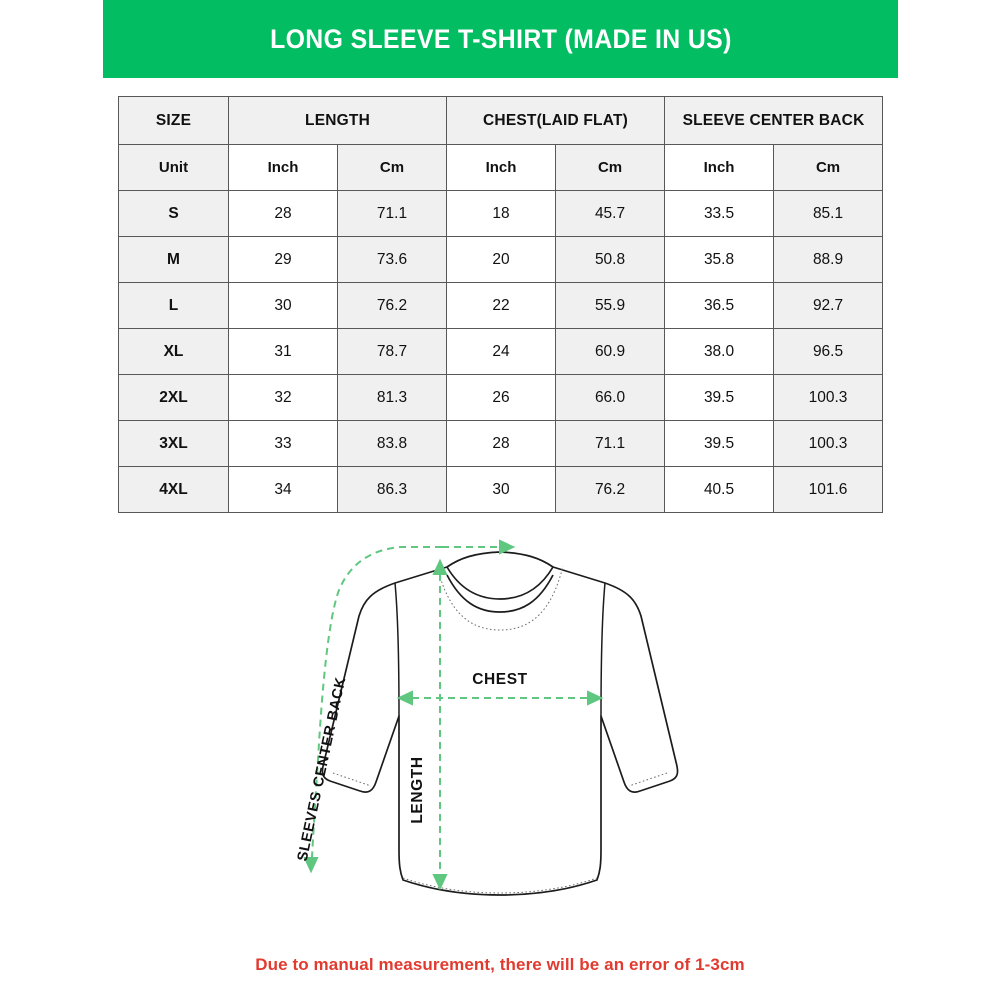 Image resolution: width=1000 pixels, height=1000 pixels. Describe the element at coordinates (610, 443) in the screenshot. I see `cell-chest-cm: 71.1` at that location.